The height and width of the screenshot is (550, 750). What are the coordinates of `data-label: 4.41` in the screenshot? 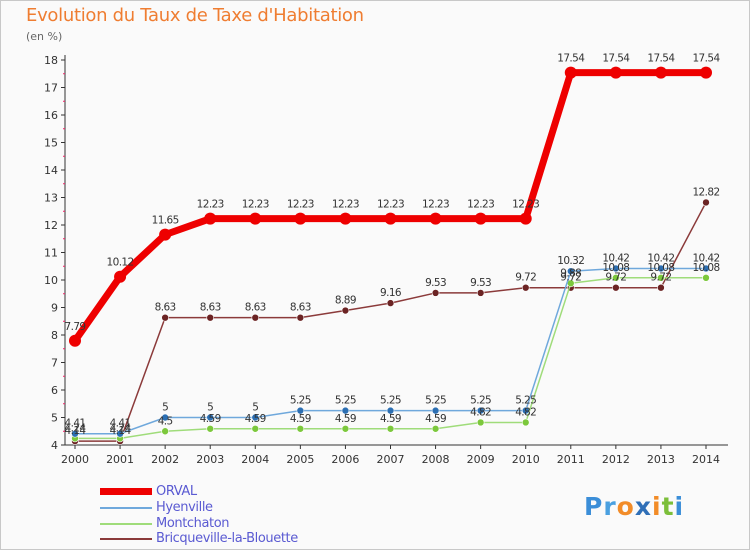 It's located at (120, 424).